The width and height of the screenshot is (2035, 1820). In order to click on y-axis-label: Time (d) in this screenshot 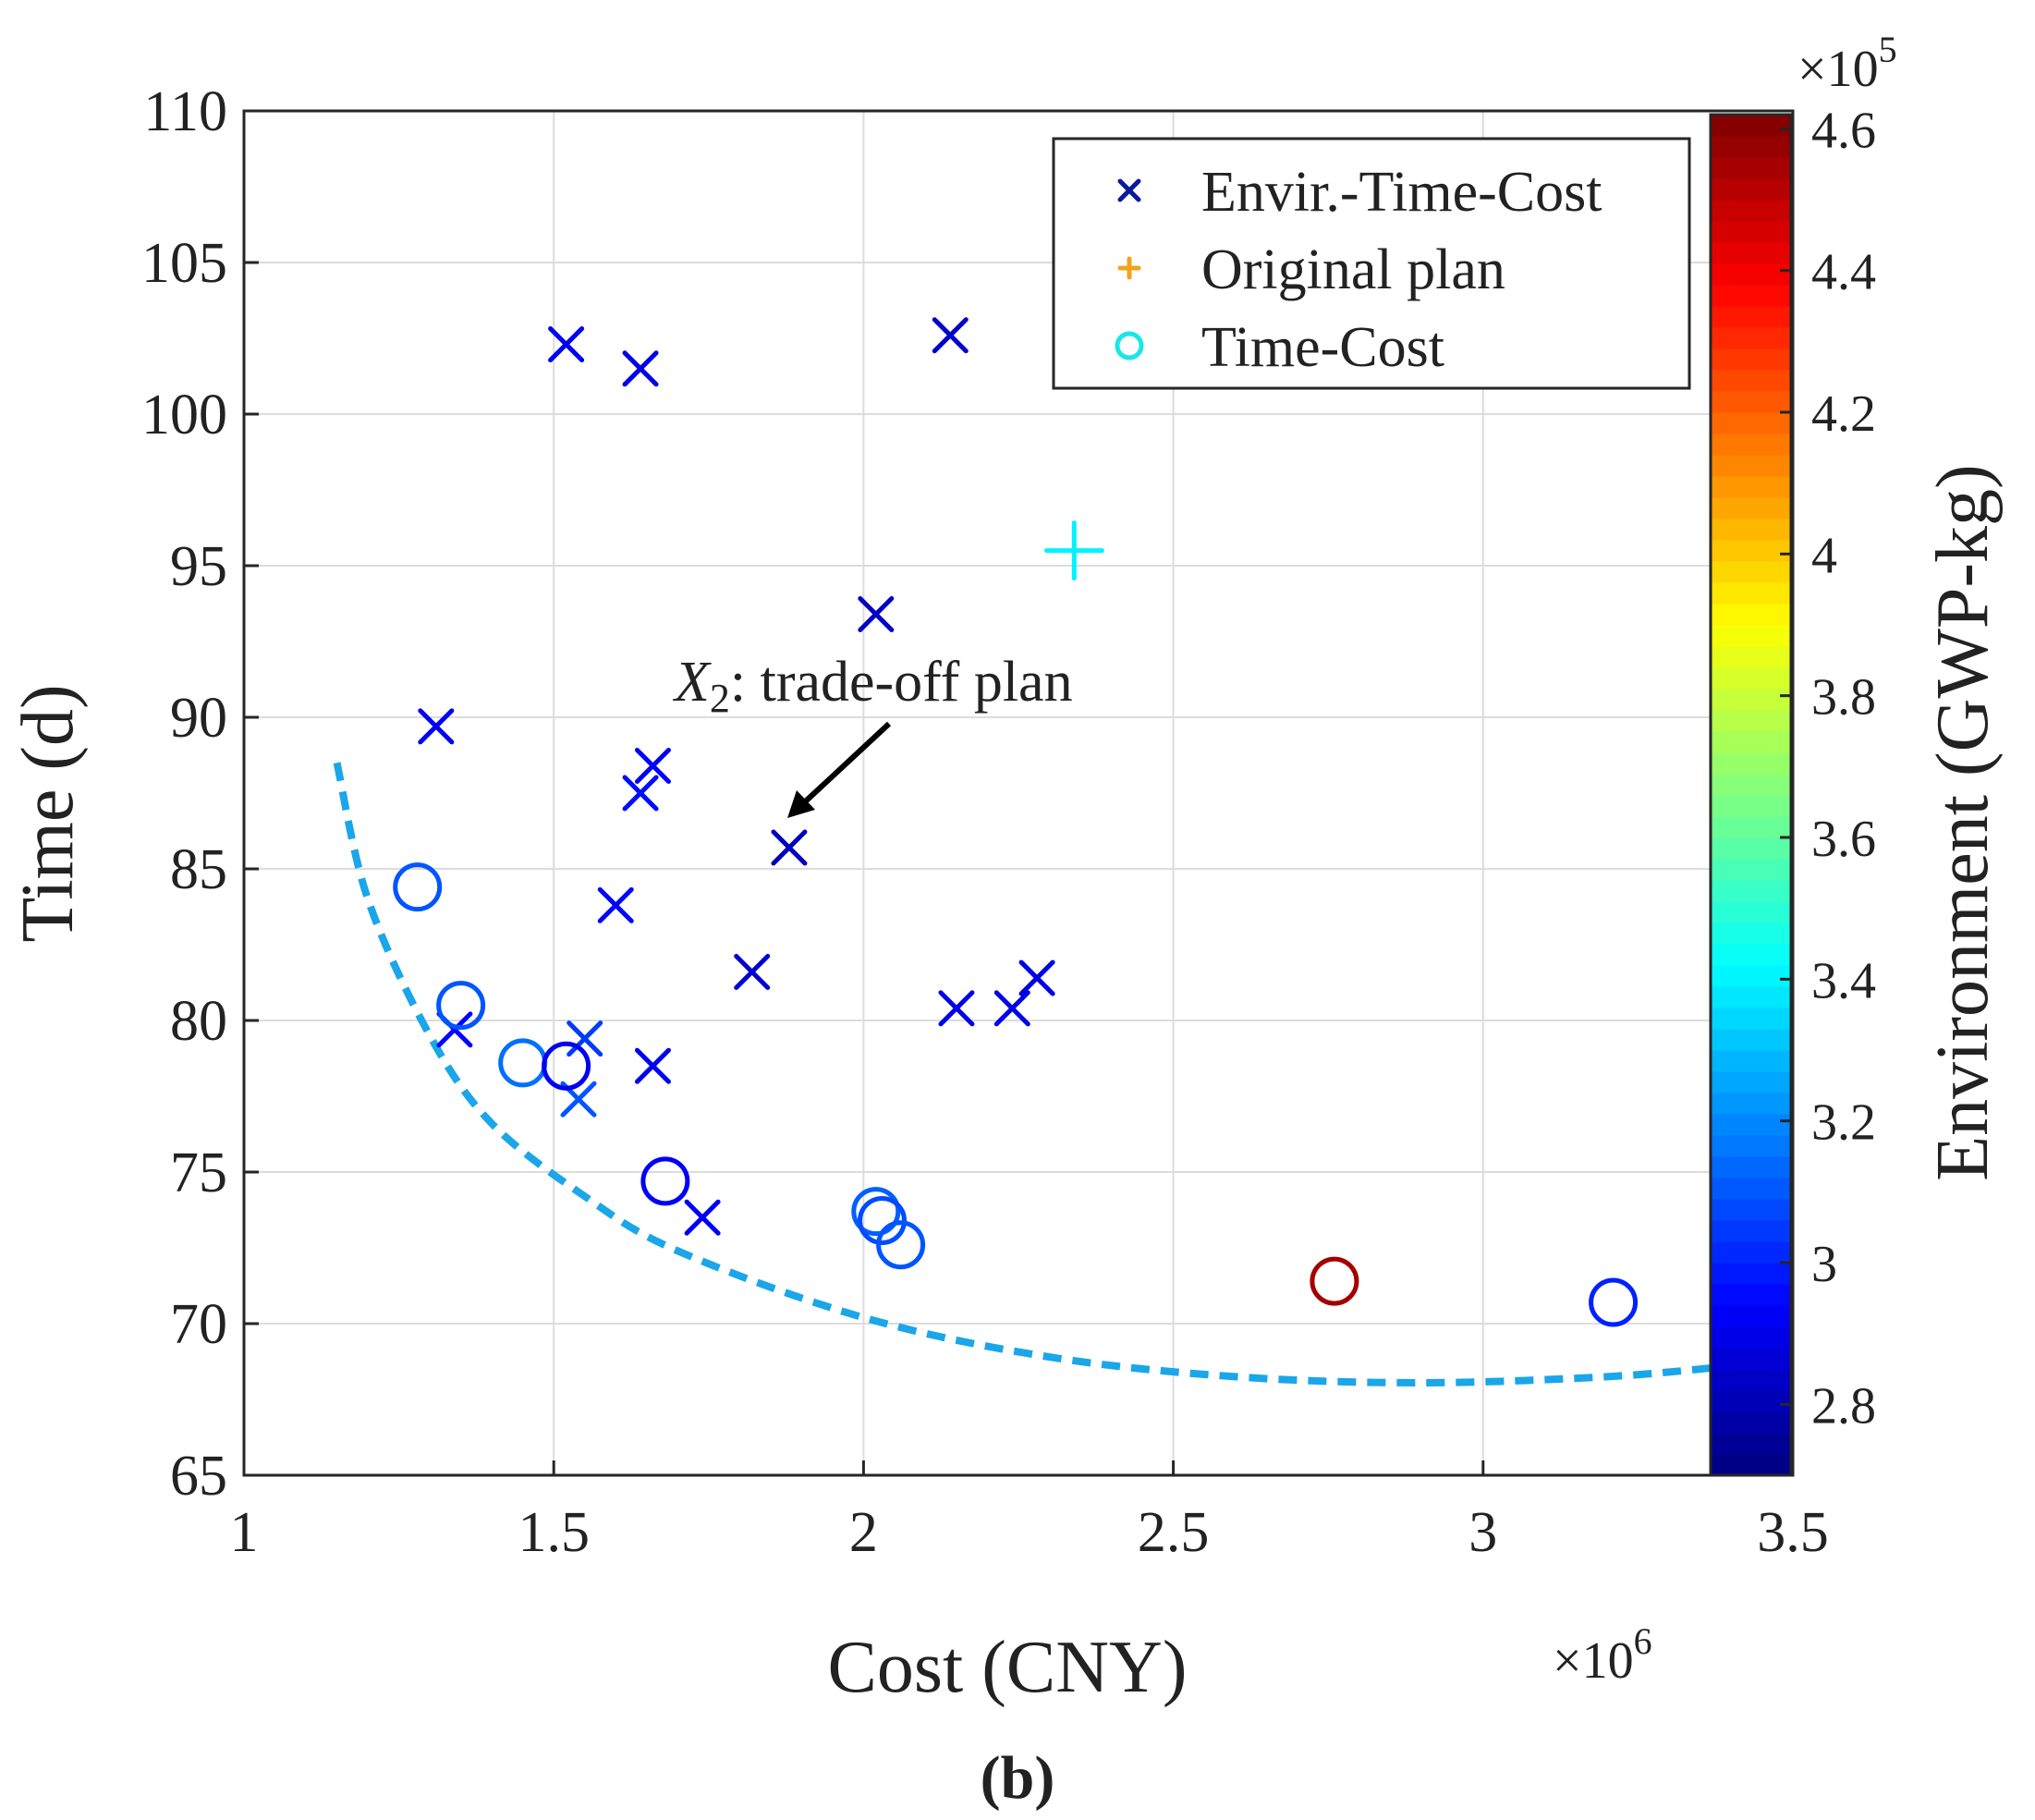, I will do `click(48, 813)`.